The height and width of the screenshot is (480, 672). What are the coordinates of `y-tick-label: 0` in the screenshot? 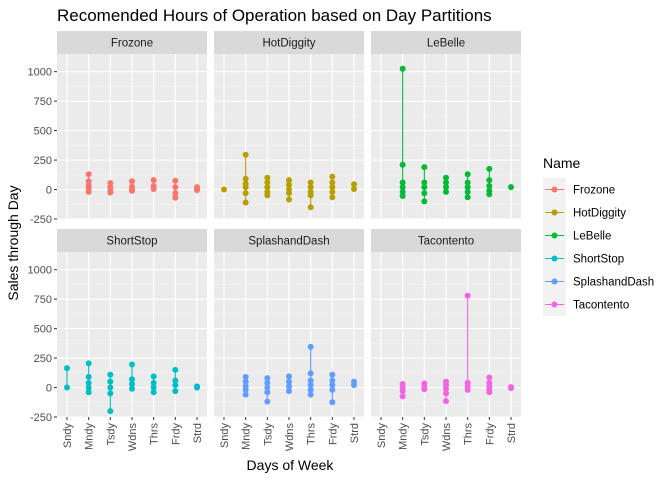 It's located at (49, 190).